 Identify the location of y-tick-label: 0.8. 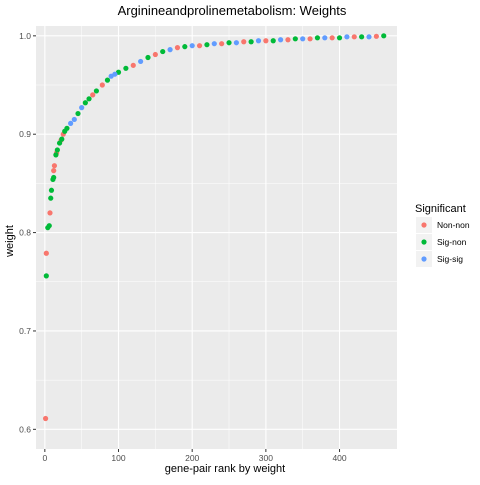
(25, 233).